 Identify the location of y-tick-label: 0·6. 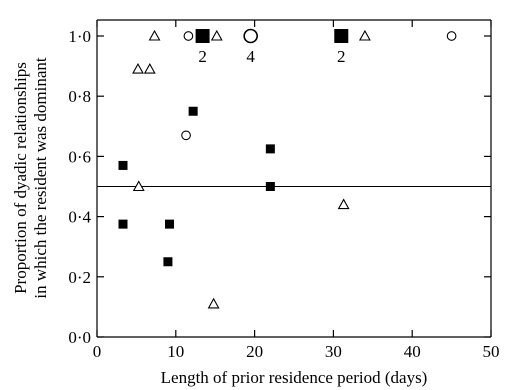
(79, 156).